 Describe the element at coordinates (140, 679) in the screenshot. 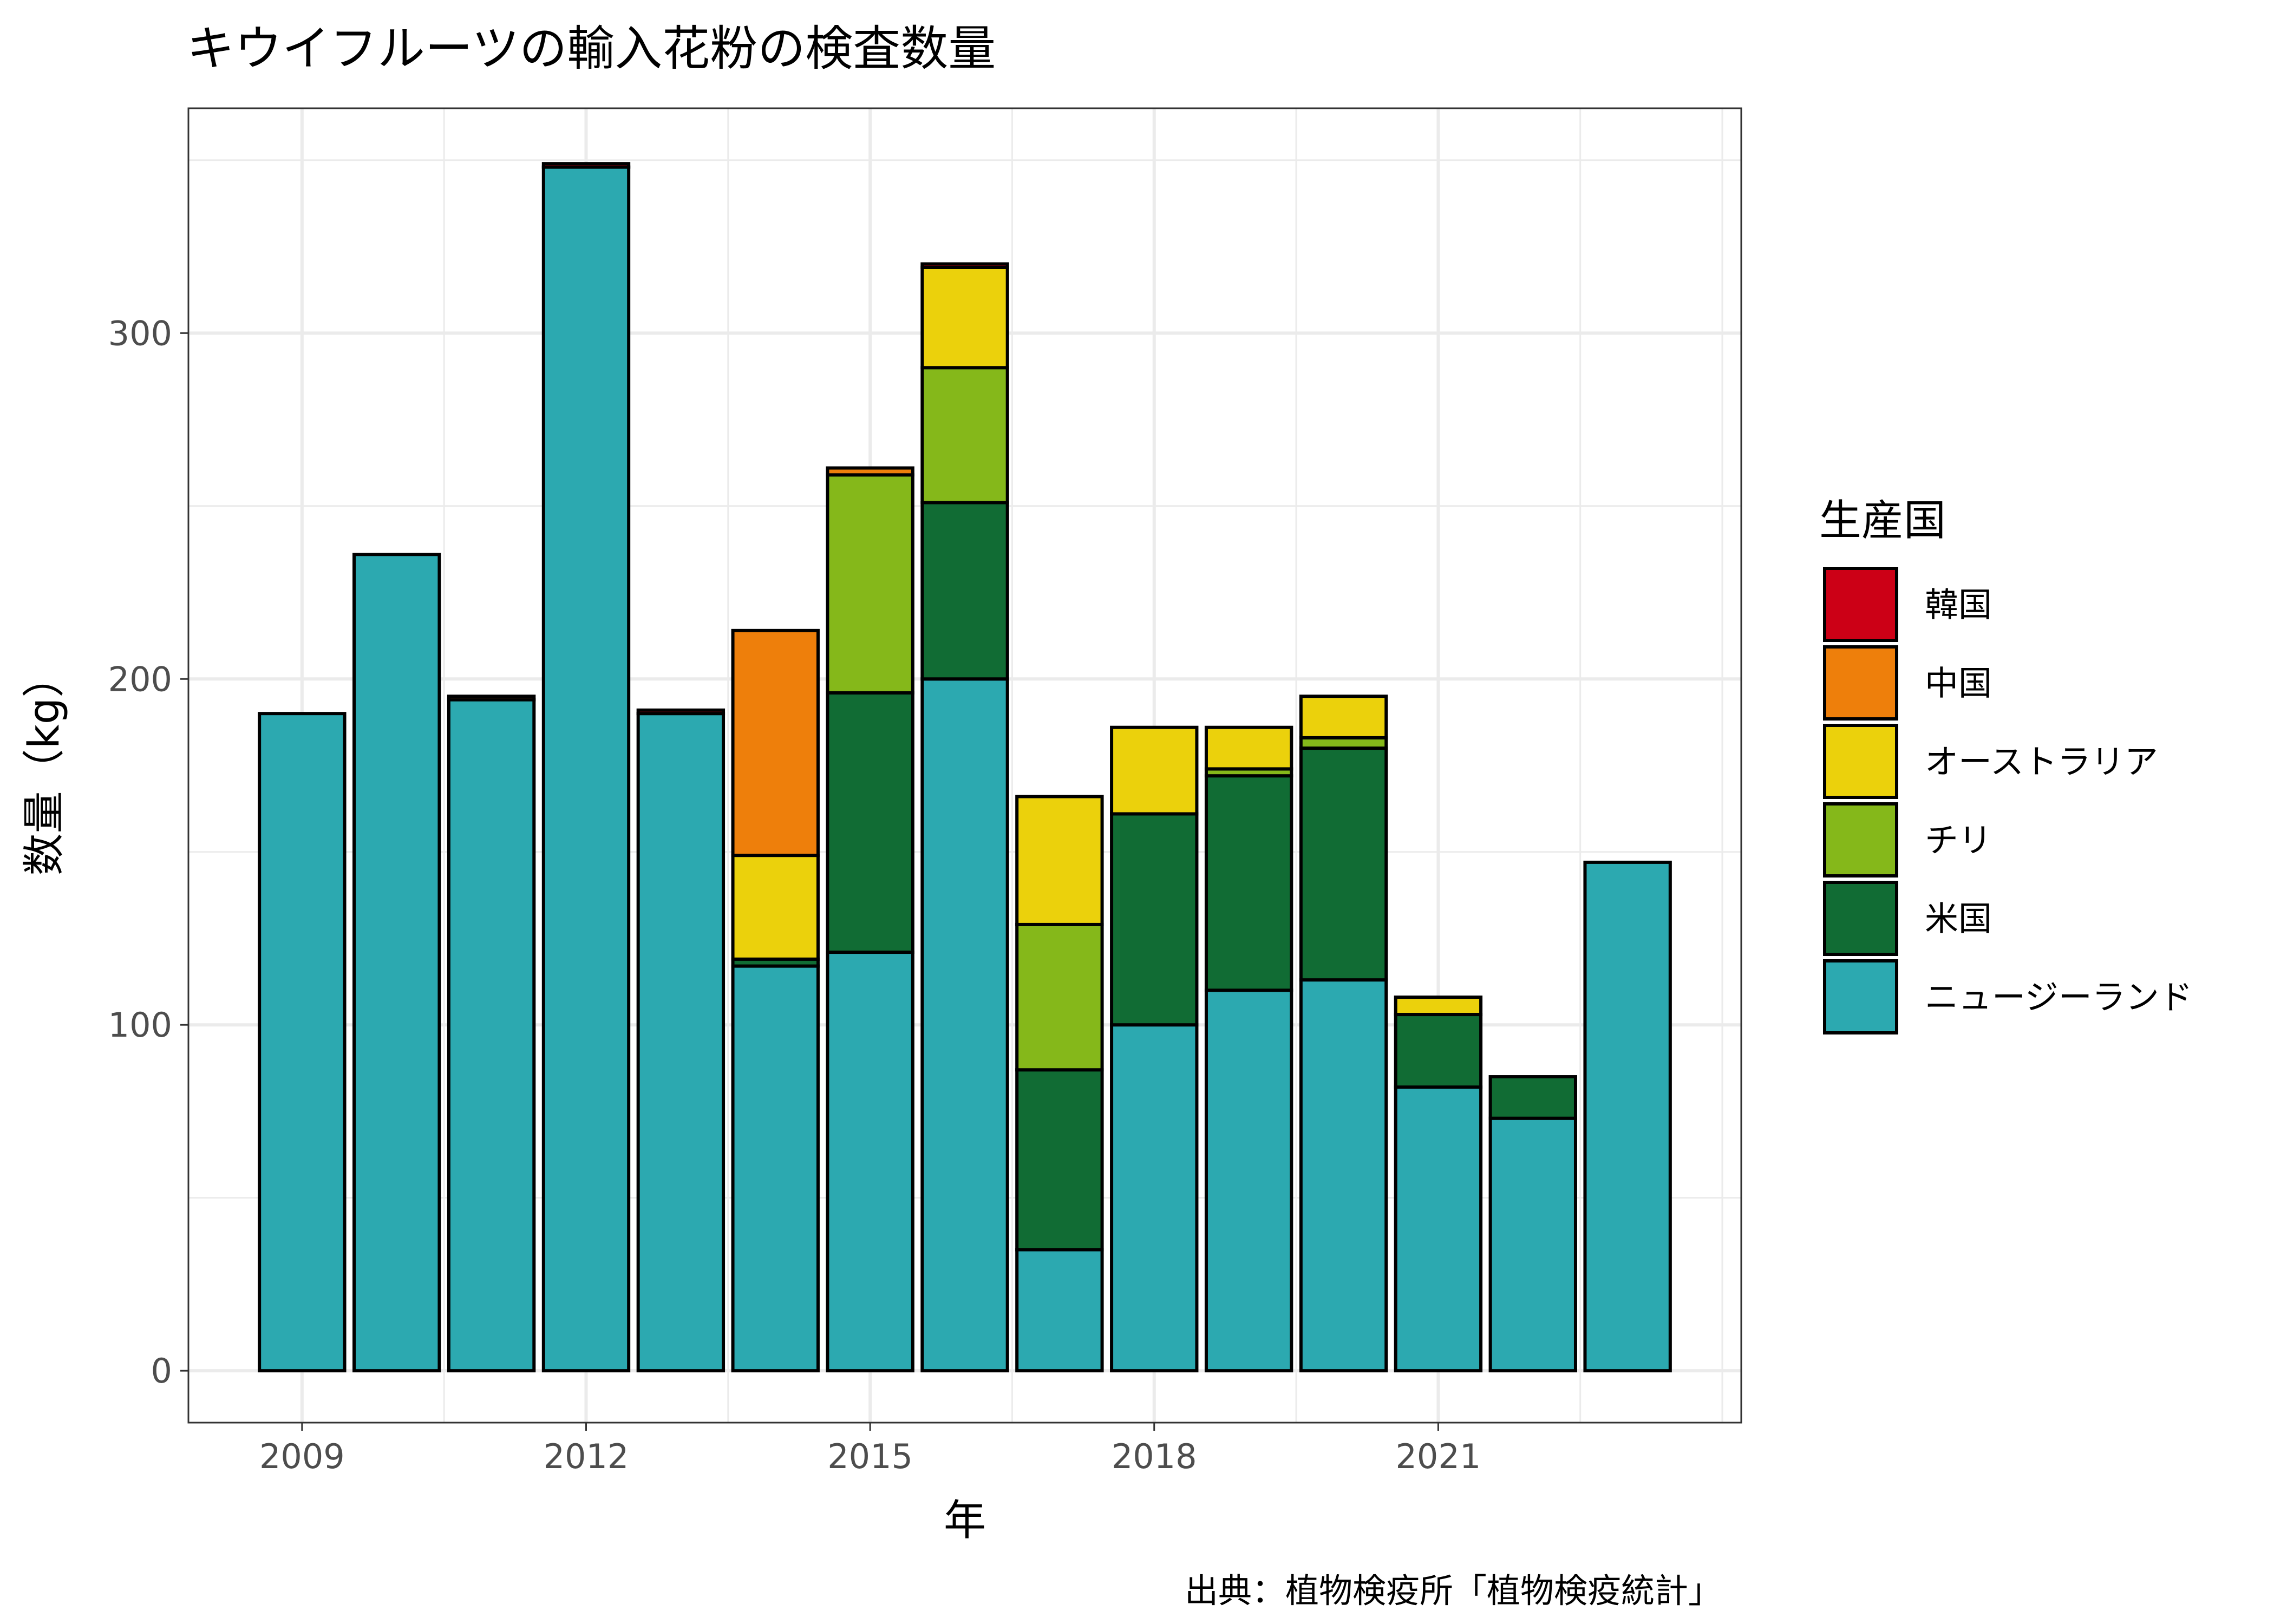

I see `y-tick-label: 200` at that location.